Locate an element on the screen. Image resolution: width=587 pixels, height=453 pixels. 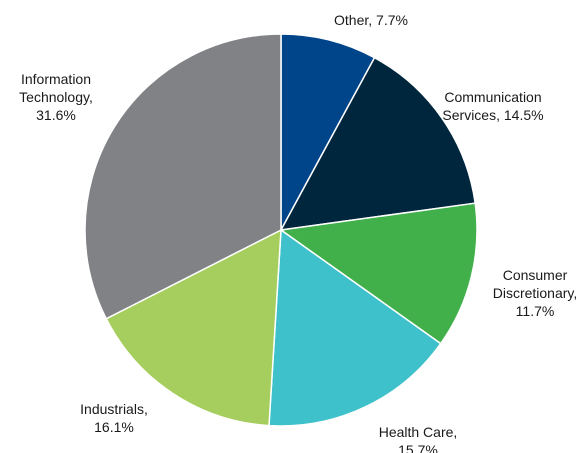
pie-slice-label: Health Care, 15.7% is located at coordinates (418, 438).